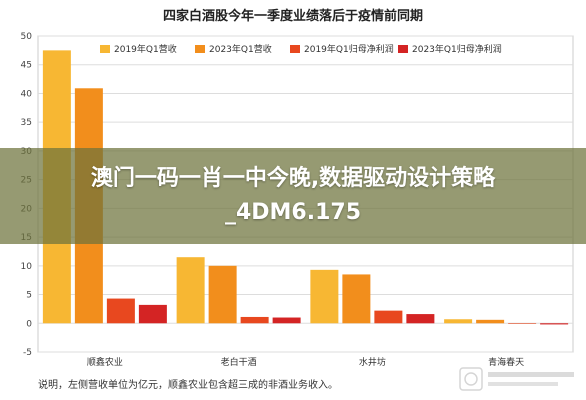  Describe the element at coordinates (29, 296) in the screenshot. I see `y-tick-label: 5` at that location.